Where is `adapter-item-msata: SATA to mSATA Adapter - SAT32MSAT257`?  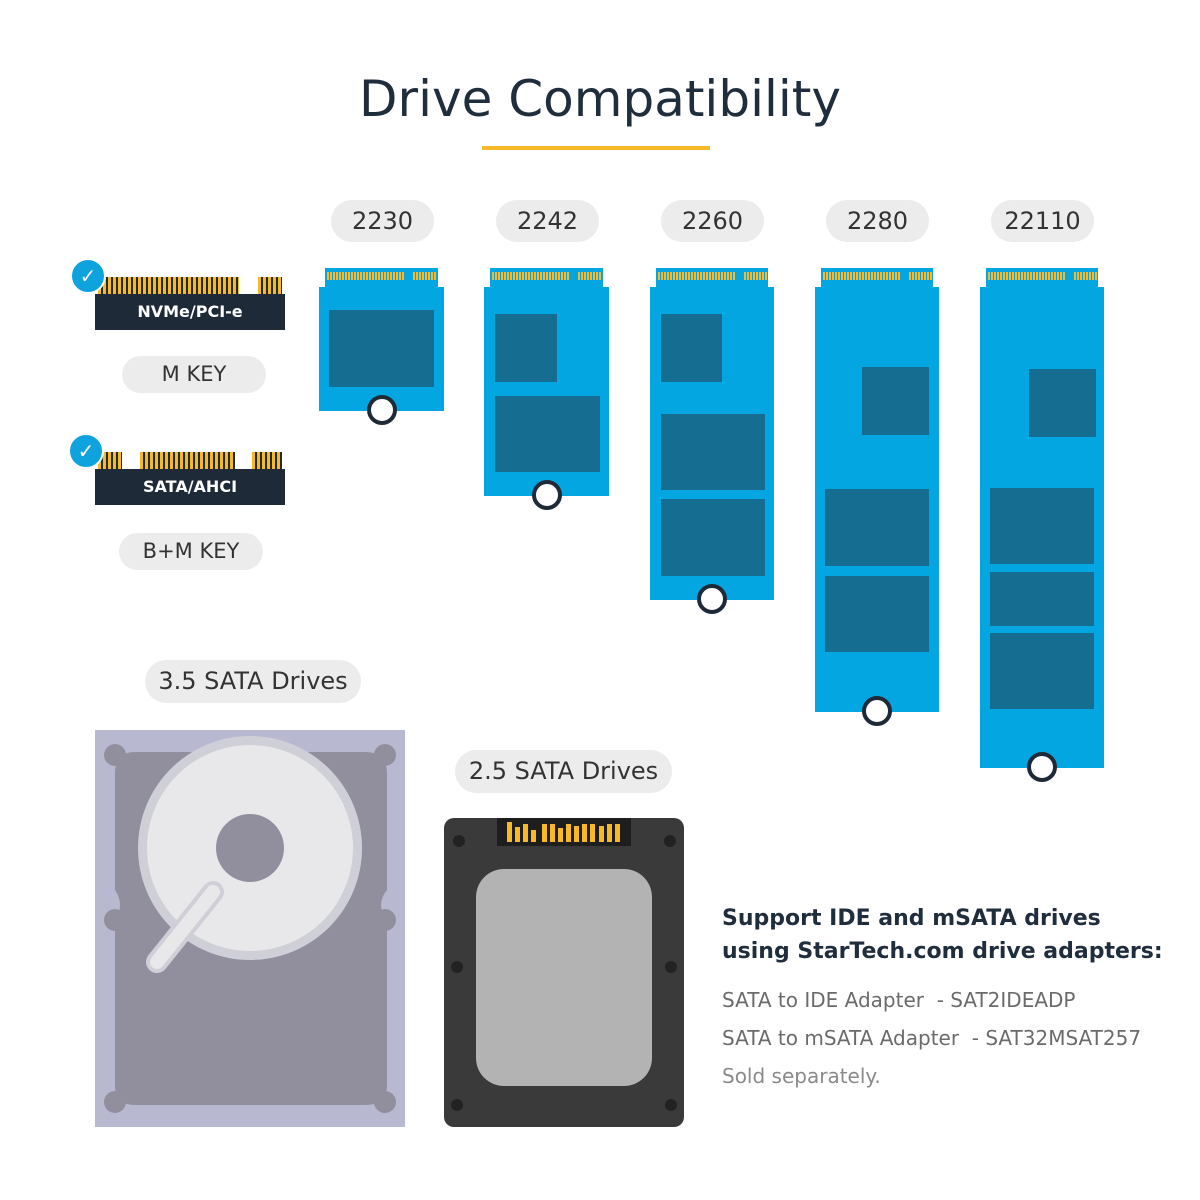 adapter-item-msata: SATA to mSATA Adapter - SAT32MSAT257 is located at coordinates (932, 1038).